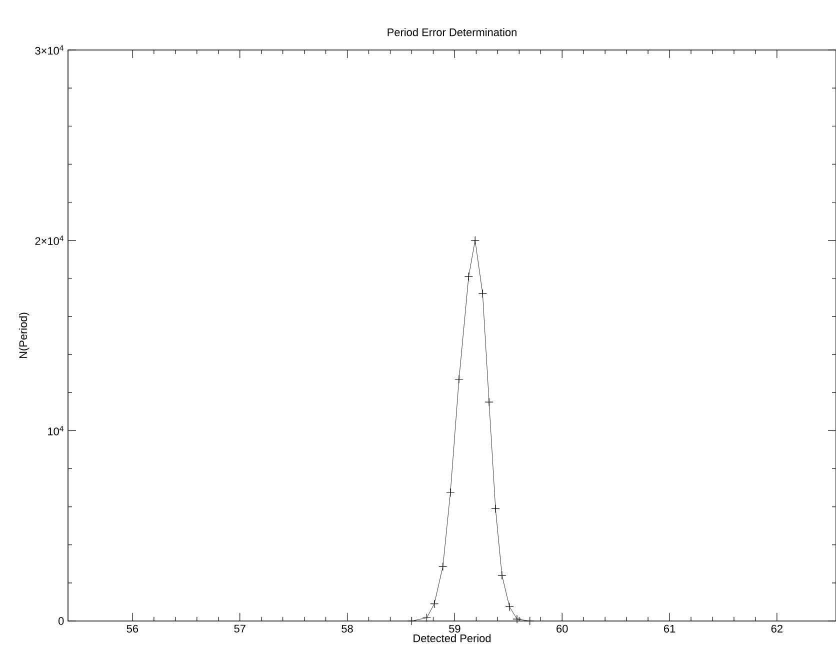  I want to click on x-tick-label: 58, so click(347, 628).